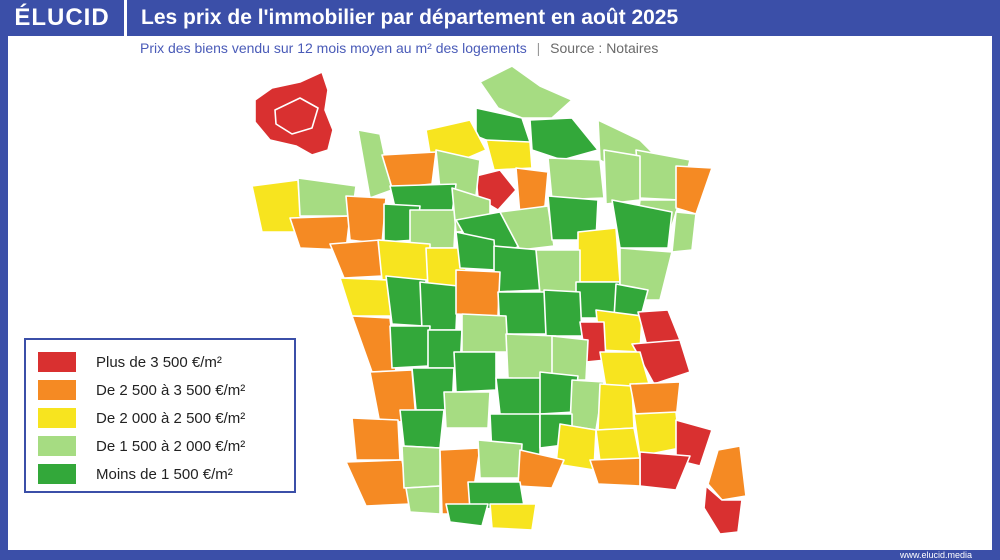  What do you see at coordinates (576, 179) in the screenshot?
I see `marne-region` at bounding box center [576, 179].